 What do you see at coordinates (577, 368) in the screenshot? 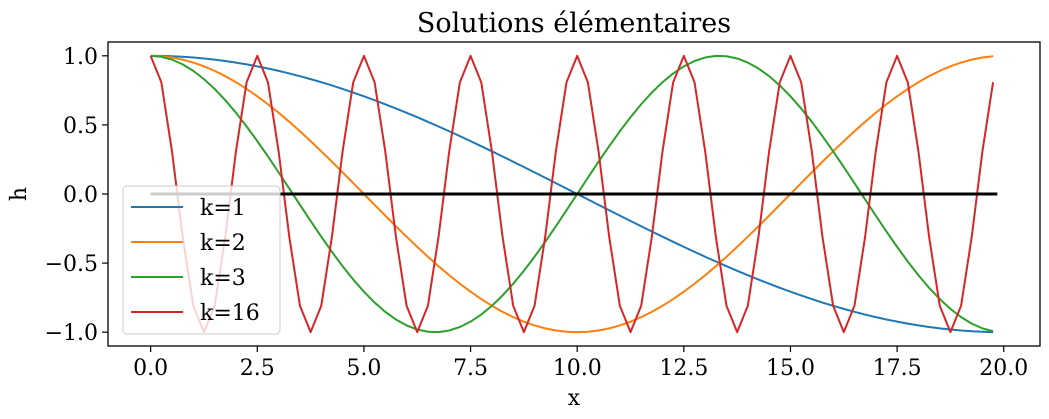
I see `x-tick-label: 10.0` at bounding box center [577, 368].